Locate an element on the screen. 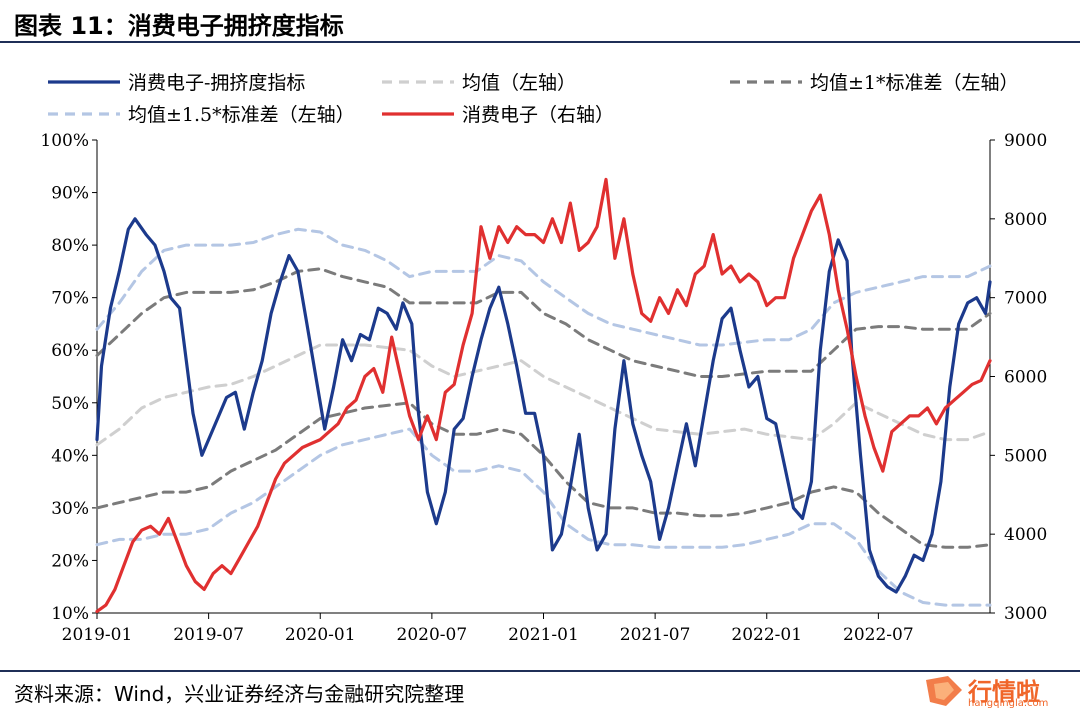 The height and width of the screenshot is (713, 1080). y-right-tick-label: 8000 is located at coordinates (1025, 220).